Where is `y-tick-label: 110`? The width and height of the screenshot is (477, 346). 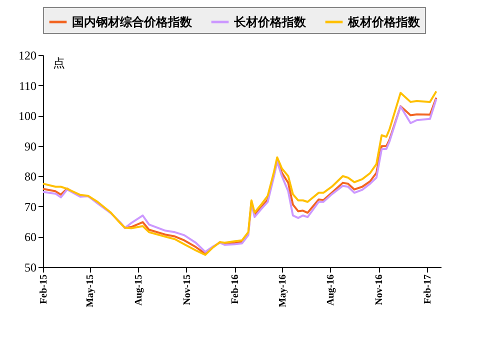 y-tick-label: 110 is located at coordinates (27, 85).